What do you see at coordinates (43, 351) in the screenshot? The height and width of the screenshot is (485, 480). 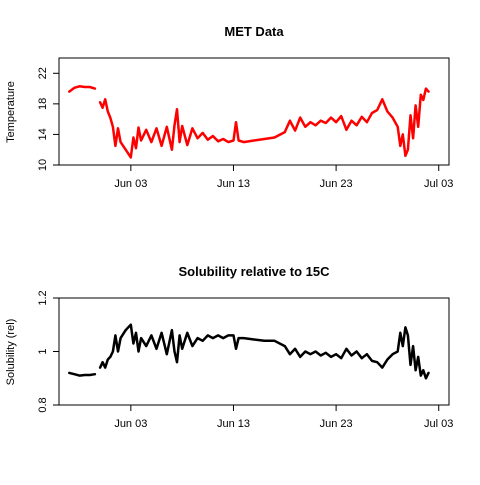 I see `y-tick-label: 1` at bounding box center [43, 351].